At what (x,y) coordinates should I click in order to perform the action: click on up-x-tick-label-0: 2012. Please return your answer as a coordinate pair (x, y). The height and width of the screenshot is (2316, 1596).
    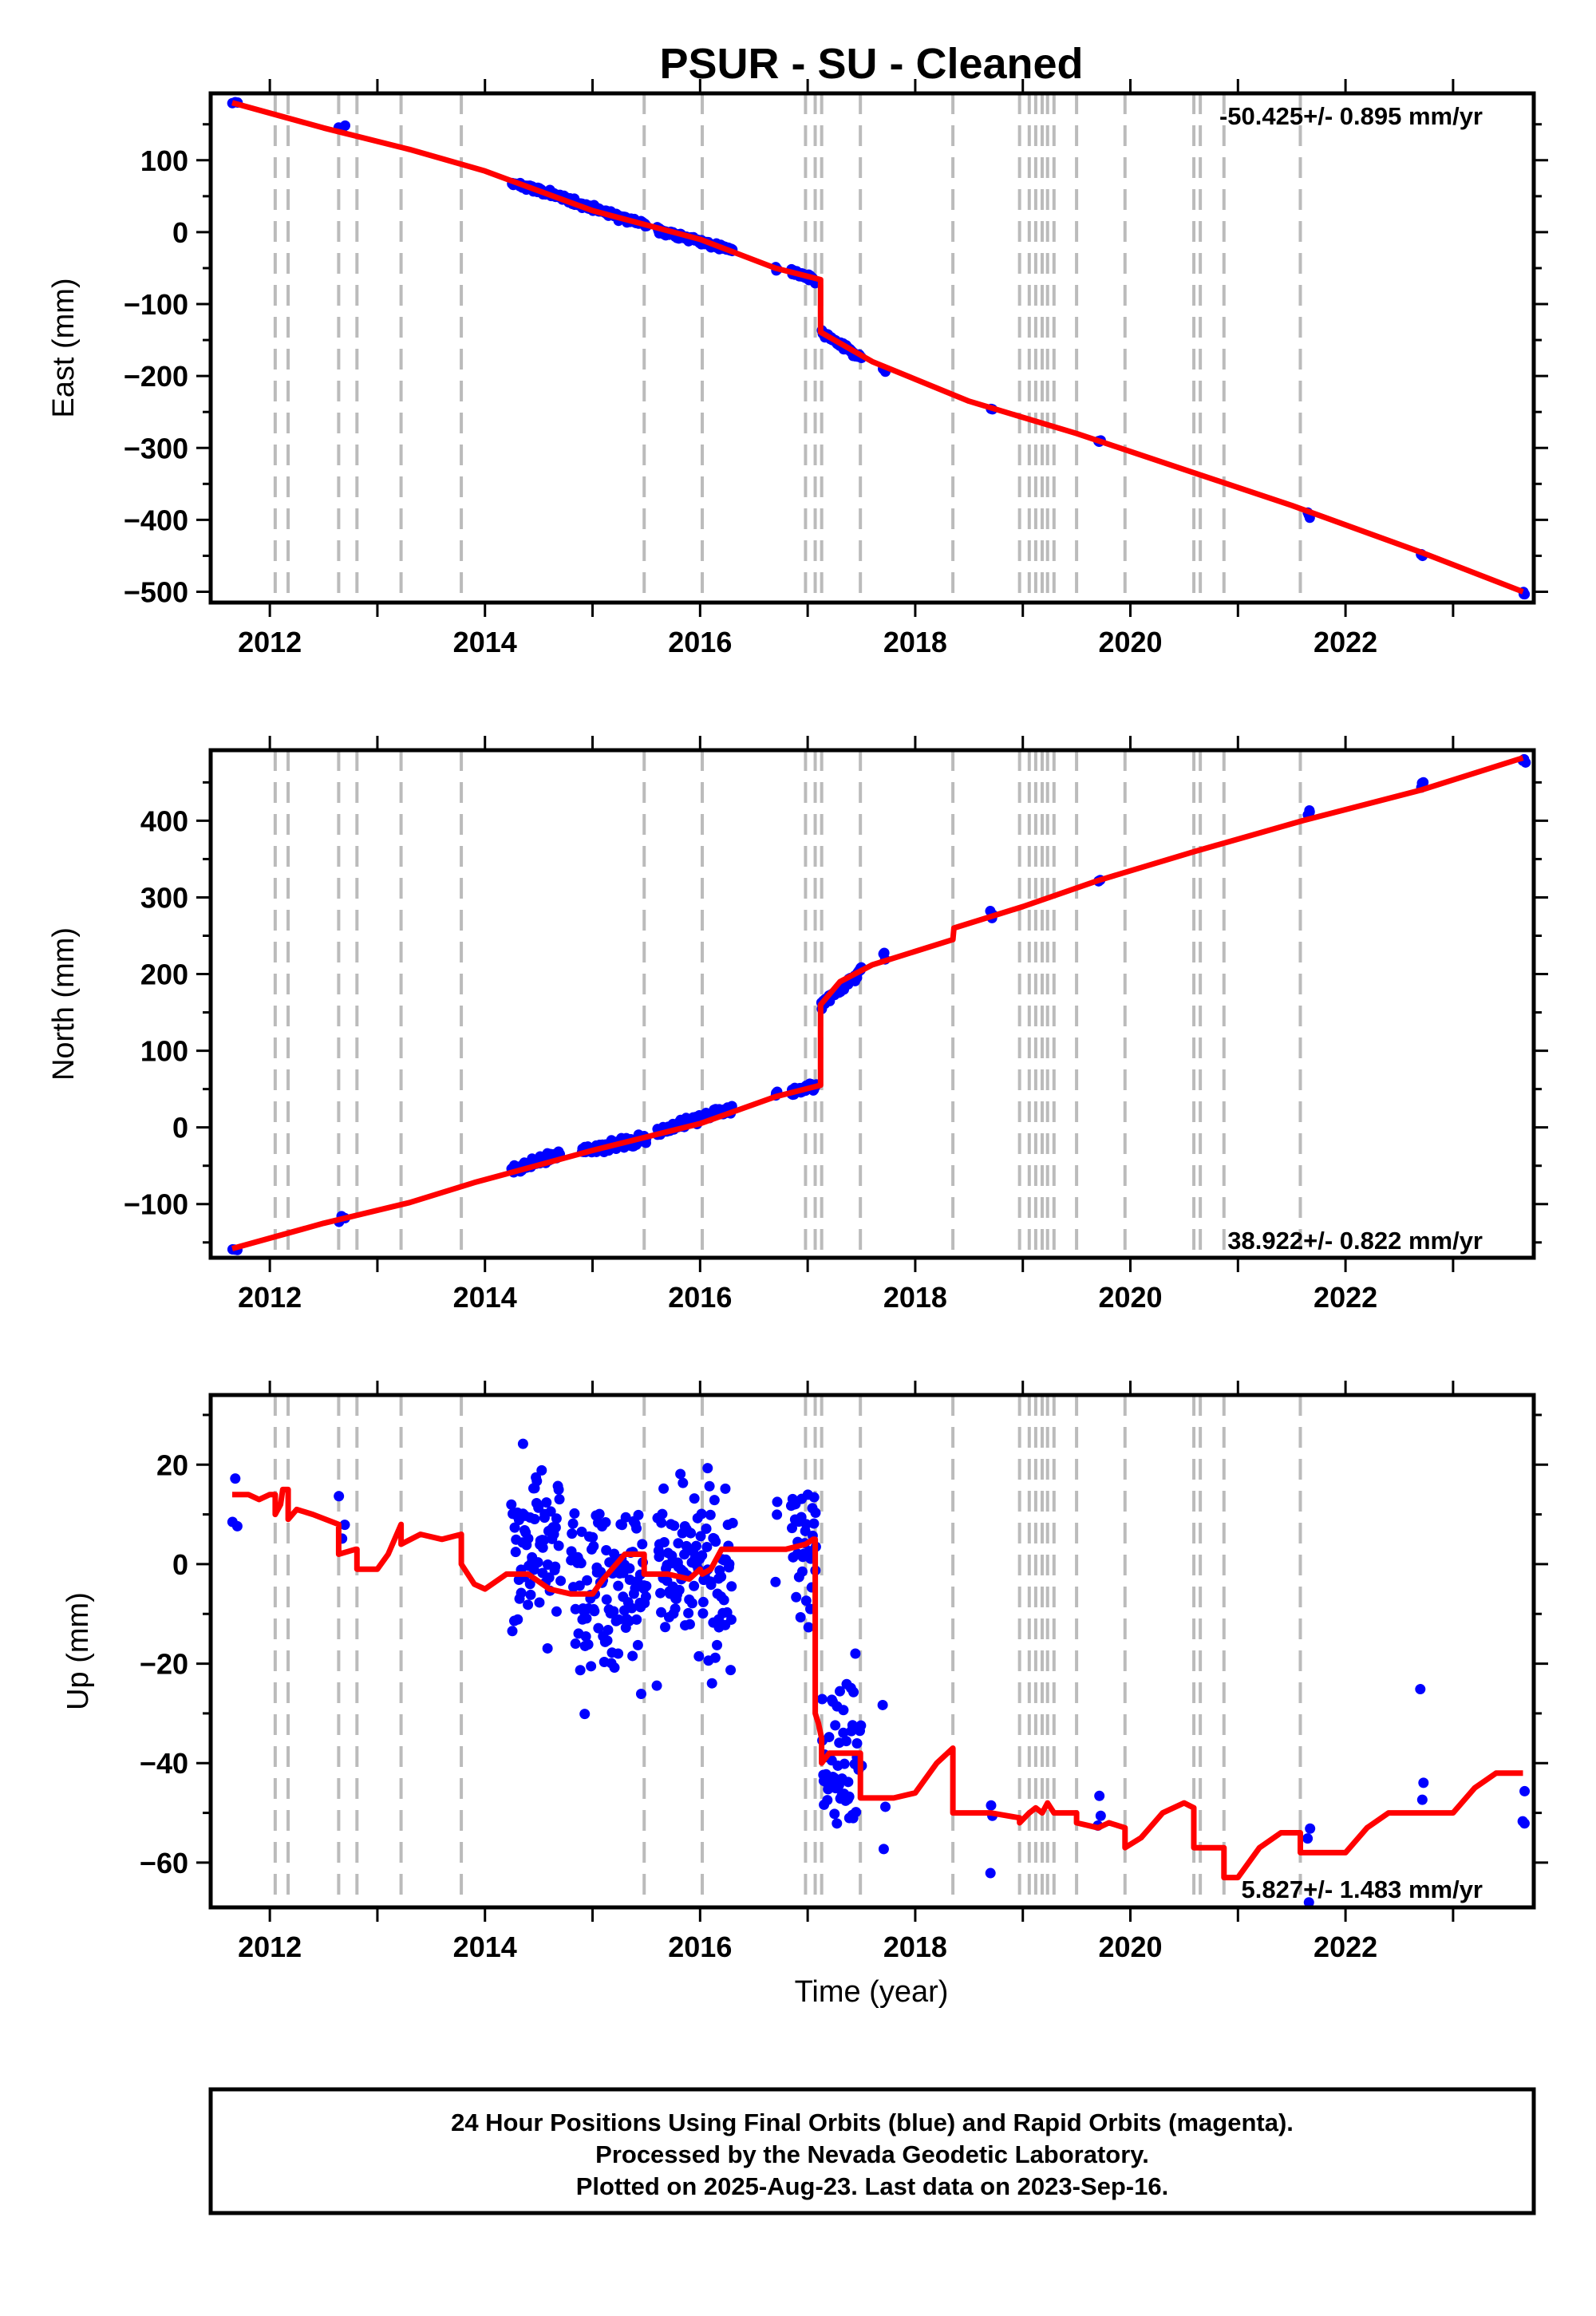
    Looking at the image, I should click on (270, 1947).